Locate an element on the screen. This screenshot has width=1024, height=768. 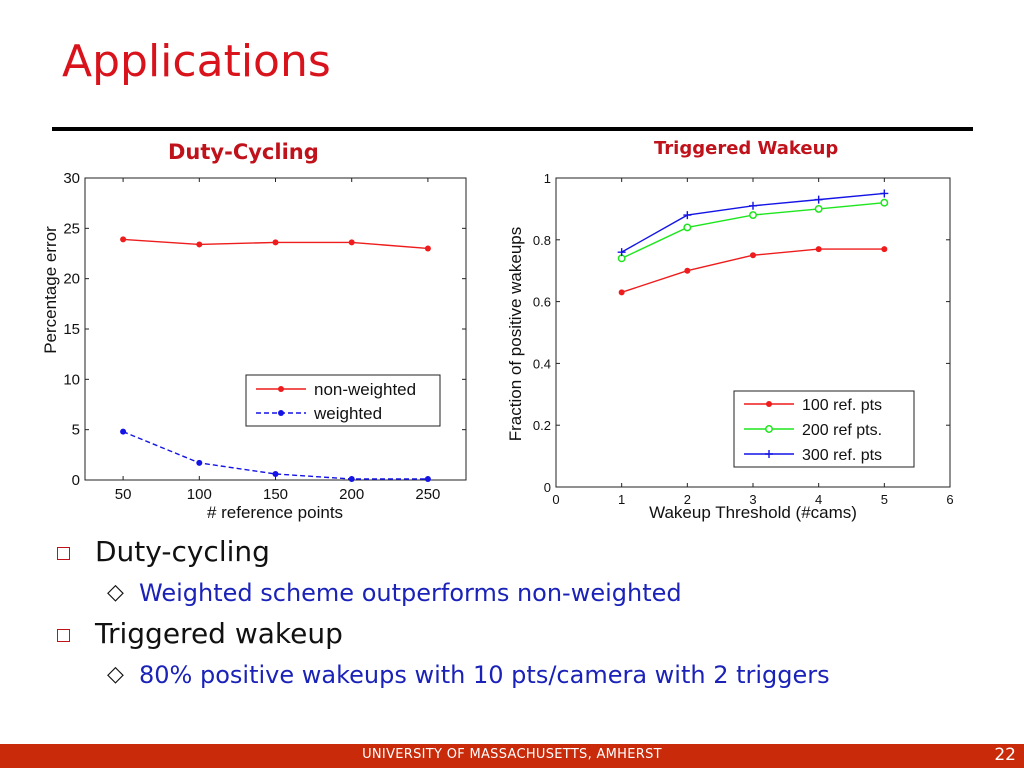
duty-cycling-chart-title: Duty-Cycling is located at coordinates (243, 152).